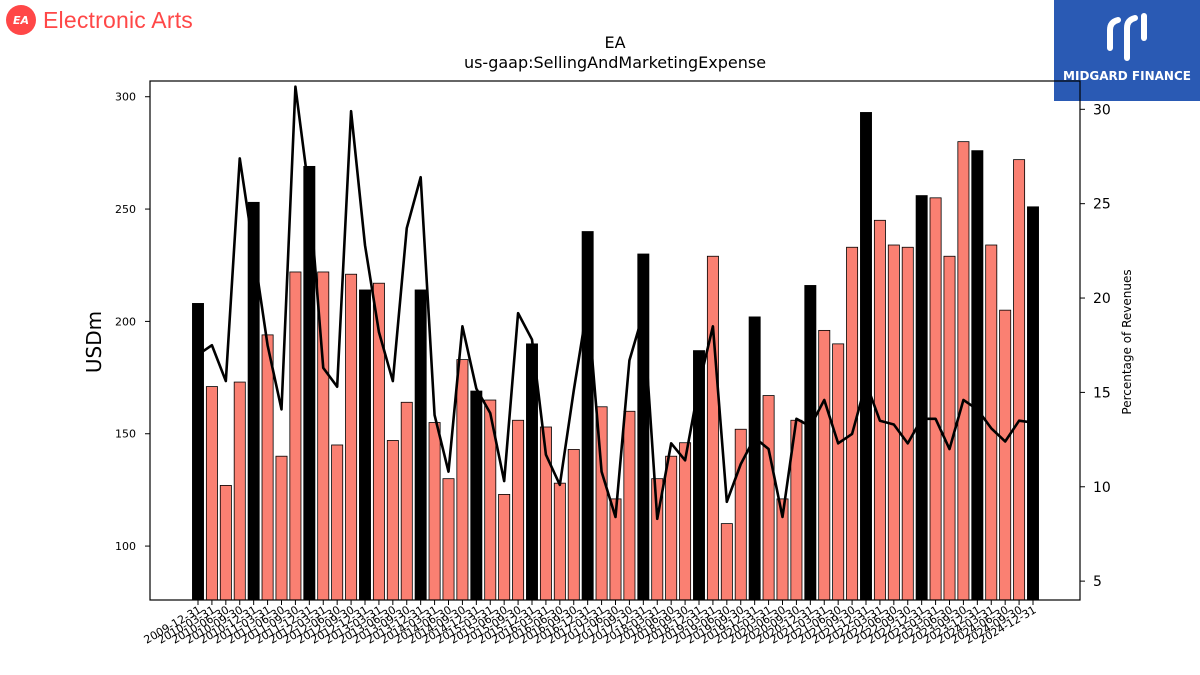 The width and height of the screenshot is (1200, 675). I want to click on badge-name: MIDGARD FINANCE, so click(1127, 76).